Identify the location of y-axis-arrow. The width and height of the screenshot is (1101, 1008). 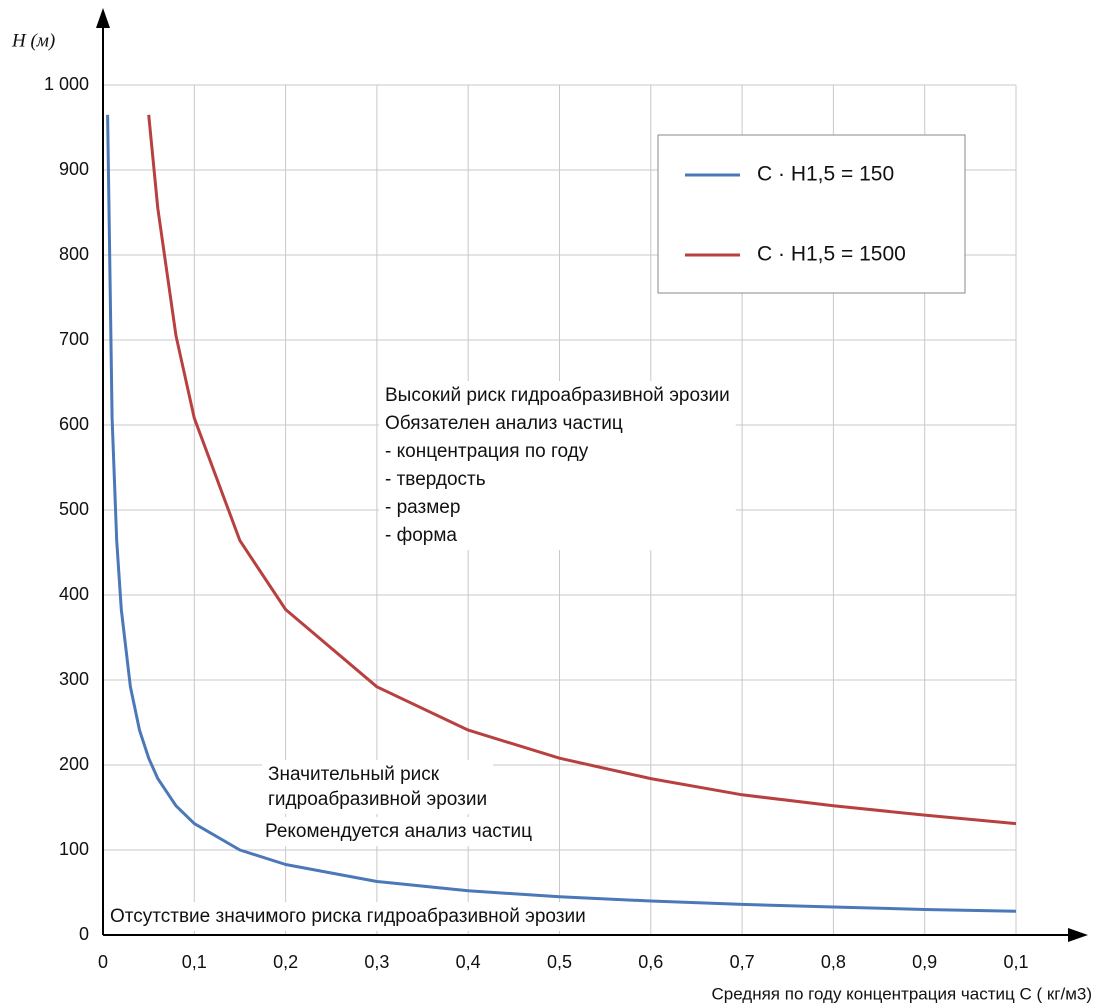
(103, 18).